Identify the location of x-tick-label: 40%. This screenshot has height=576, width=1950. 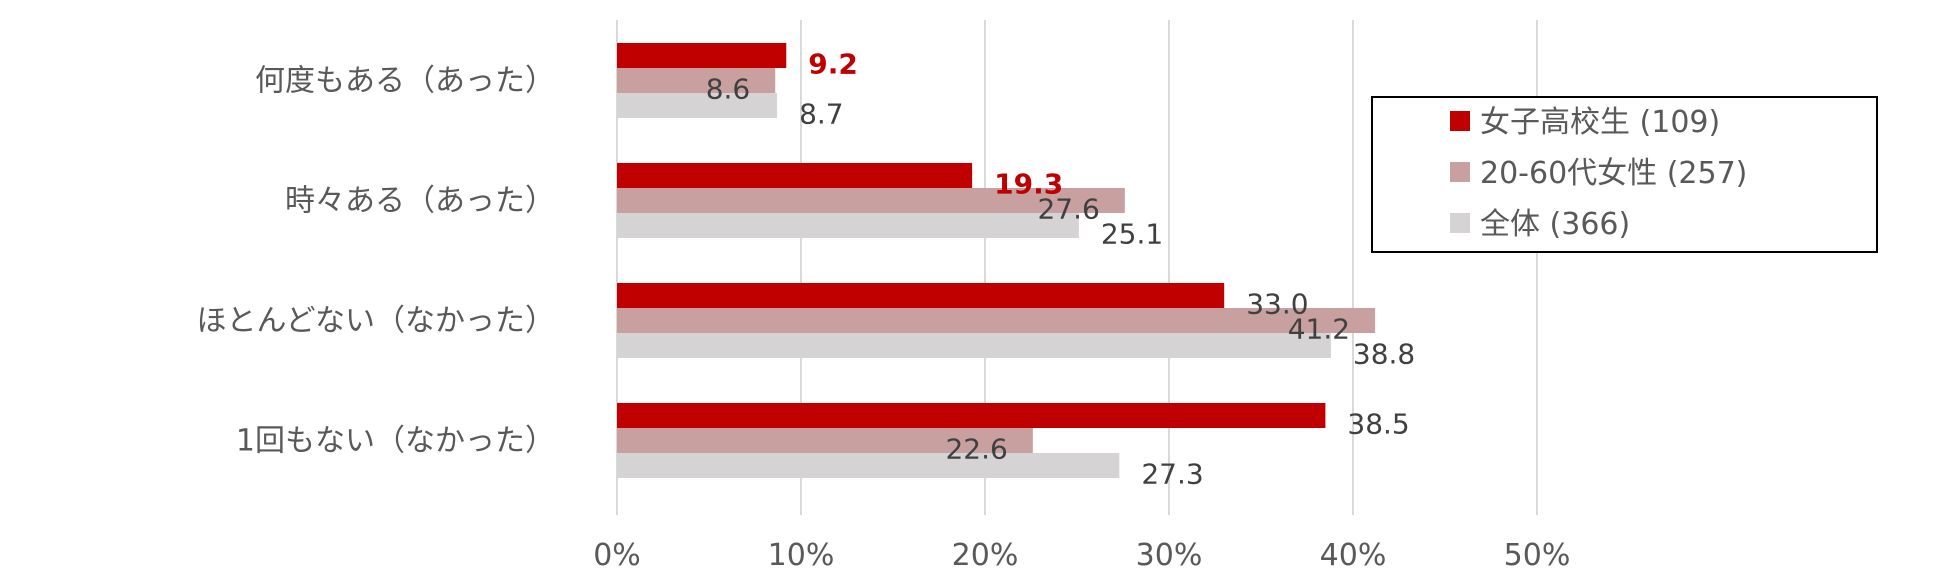
(1353, 555).